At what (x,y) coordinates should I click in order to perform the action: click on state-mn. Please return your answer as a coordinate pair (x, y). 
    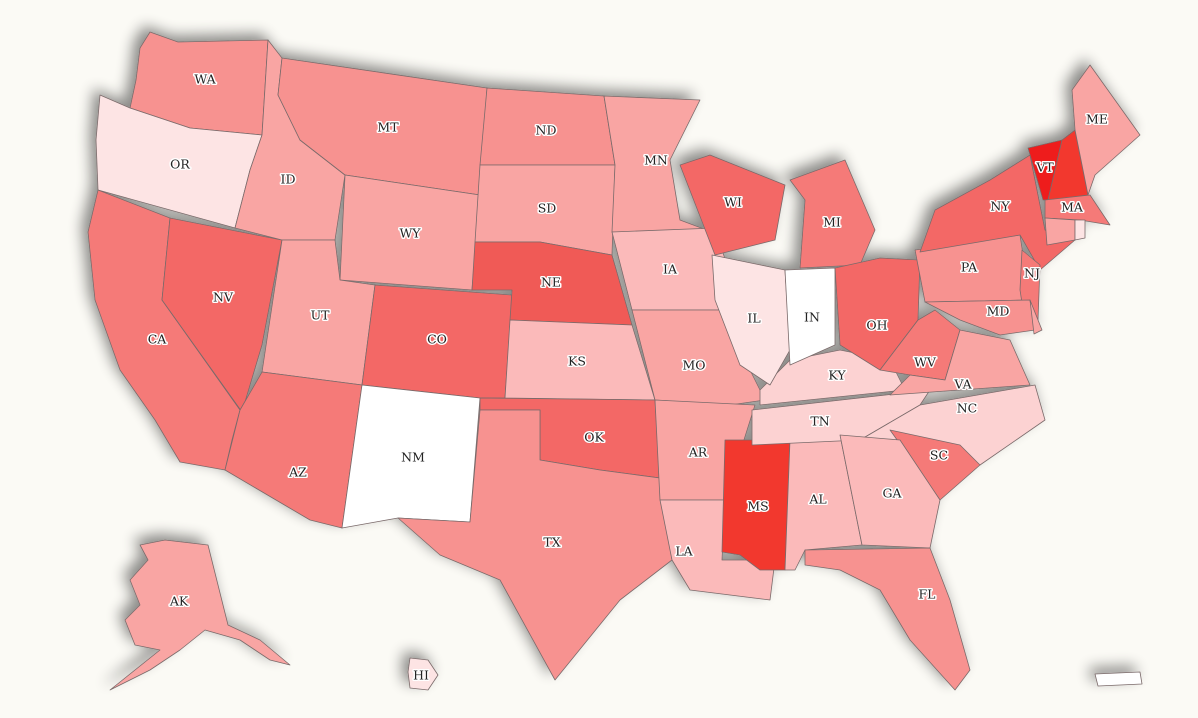
    Looking at the image, I should click on (658, 164).